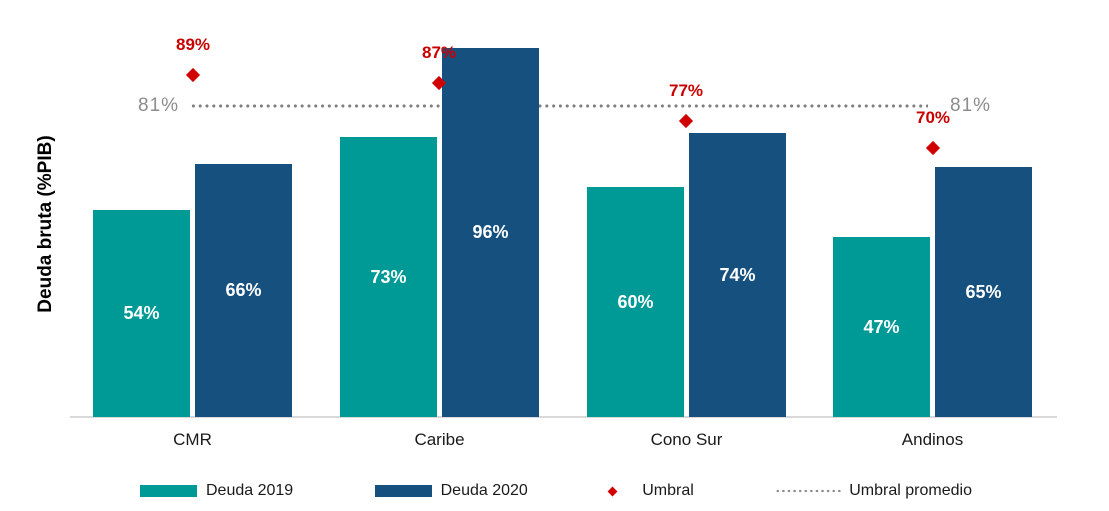  I want to click on bar-deuda-2020-caribe: 96%, so click(490, 232).